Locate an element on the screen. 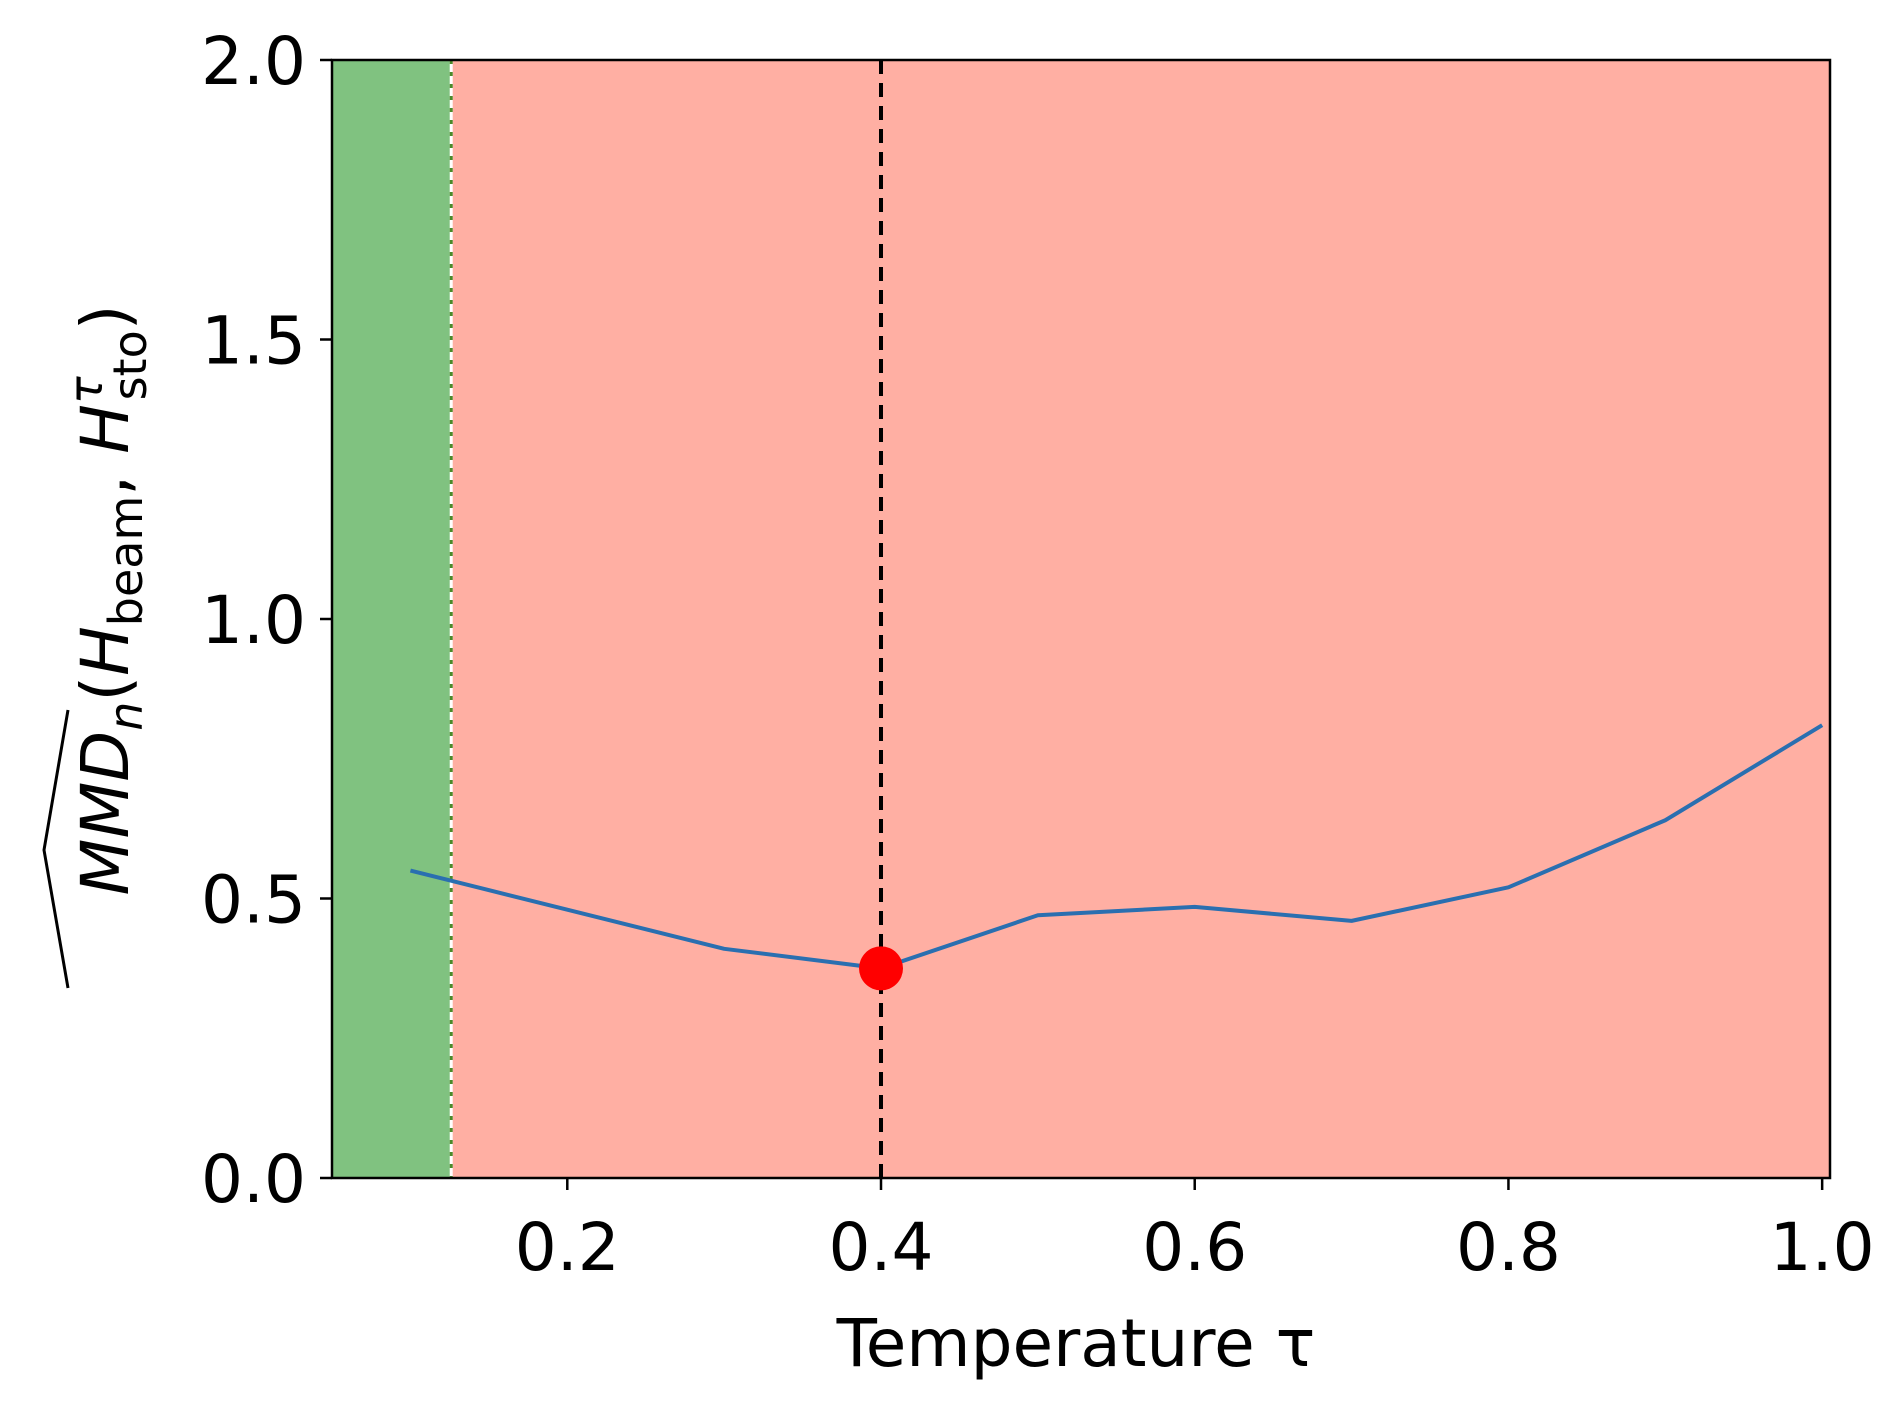 This screenshot has width=1898, height=1409. x-tick-label: 0.6 is located at coordinates (1194, 1247).